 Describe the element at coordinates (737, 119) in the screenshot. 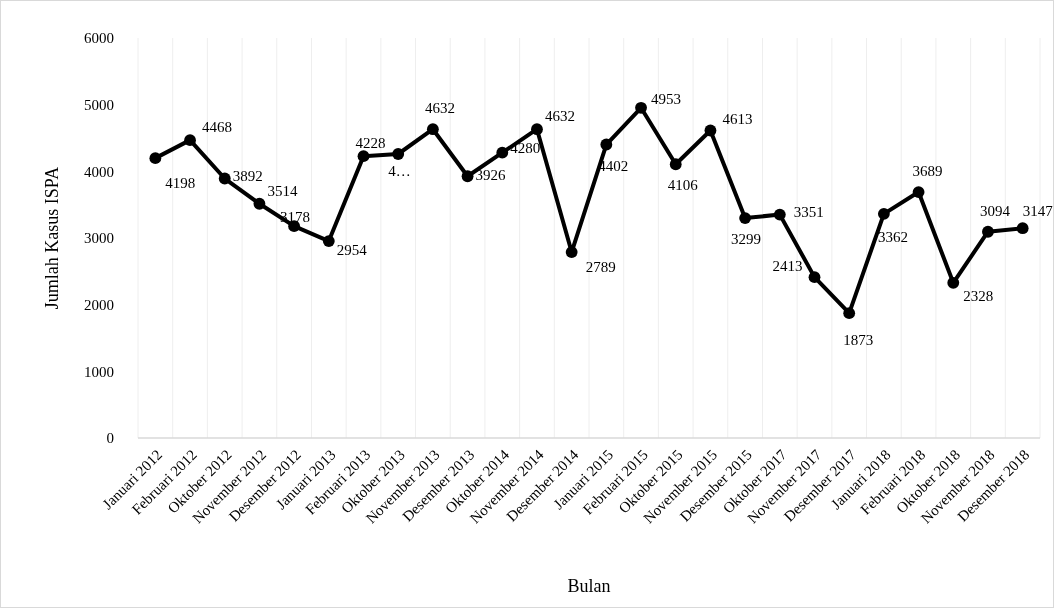

I see `data-label: 4613` at that location.